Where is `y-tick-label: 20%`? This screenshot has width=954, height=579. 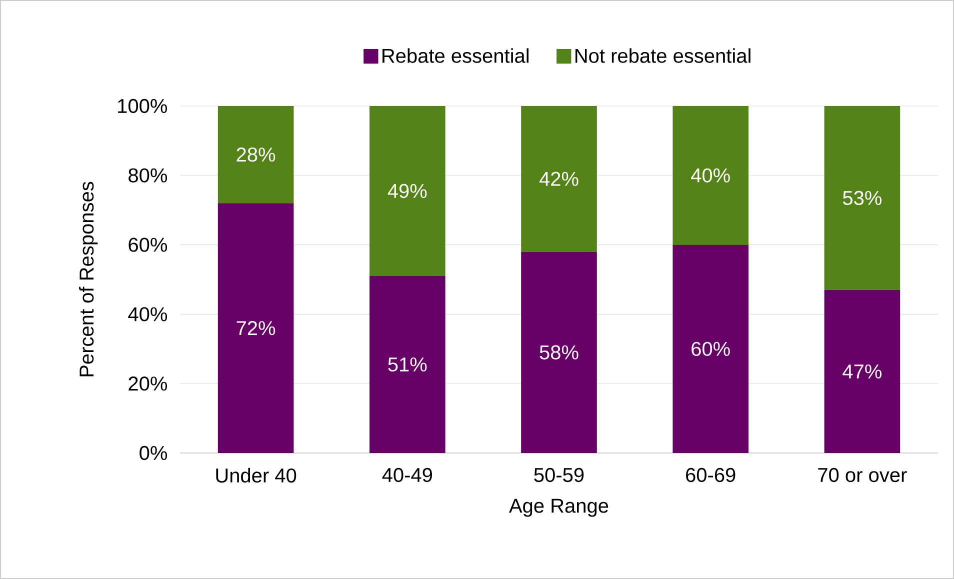
y-tick-label: 20% is located at coordinates (148, 383).